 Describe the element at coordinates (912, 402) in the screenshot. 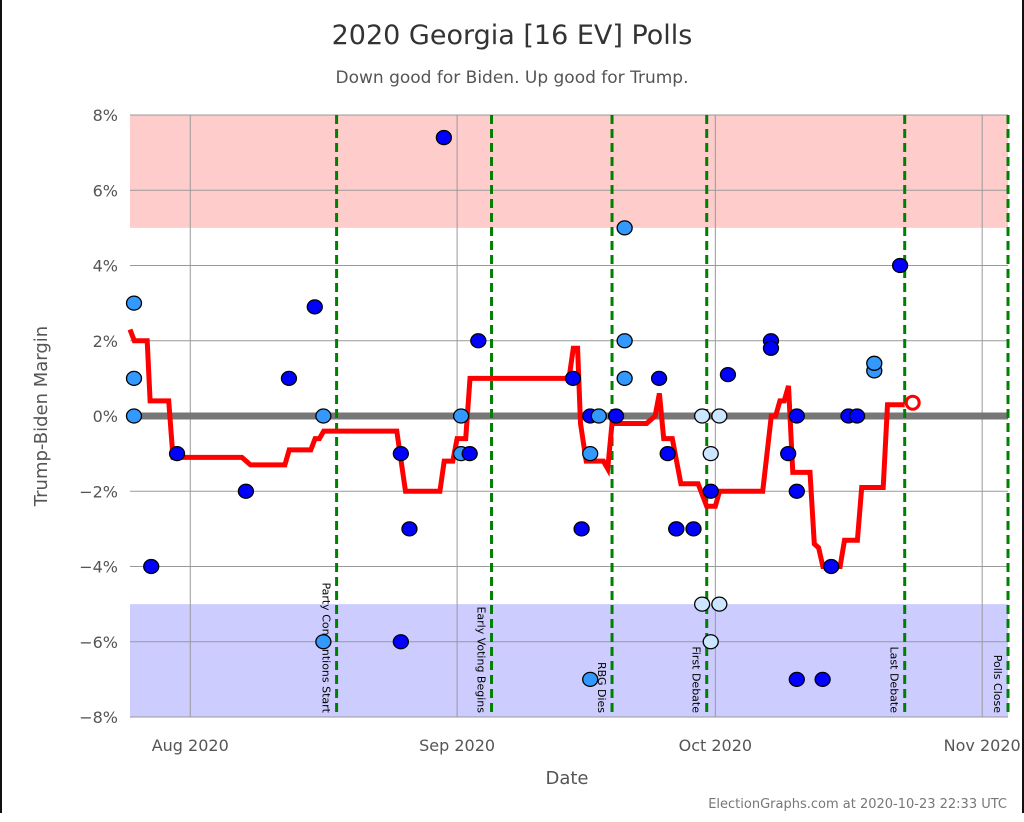

I see `current-average-marker` at that location.